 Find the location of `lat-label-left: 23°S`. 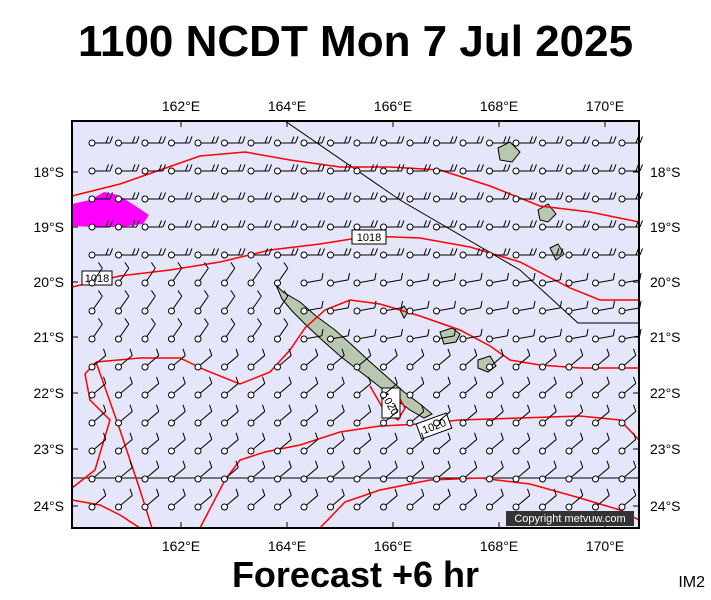

lat-label-left: 23°S is located at coordinates (48, 449).